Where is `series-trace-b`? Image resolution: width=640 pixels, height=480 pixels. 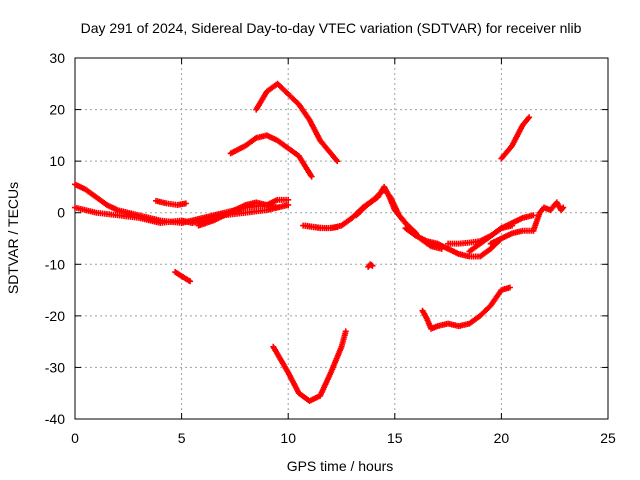 series-trace-b is located at coordinates (182, 214).